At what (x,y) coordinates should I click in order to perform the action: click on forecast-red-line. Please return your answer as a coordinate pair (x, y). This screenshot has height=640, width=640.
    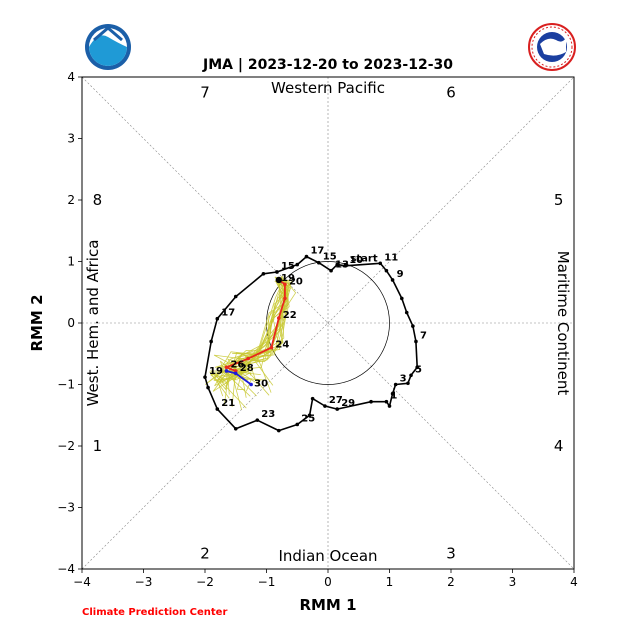
    Looking at the image, I should click on (255, 325).